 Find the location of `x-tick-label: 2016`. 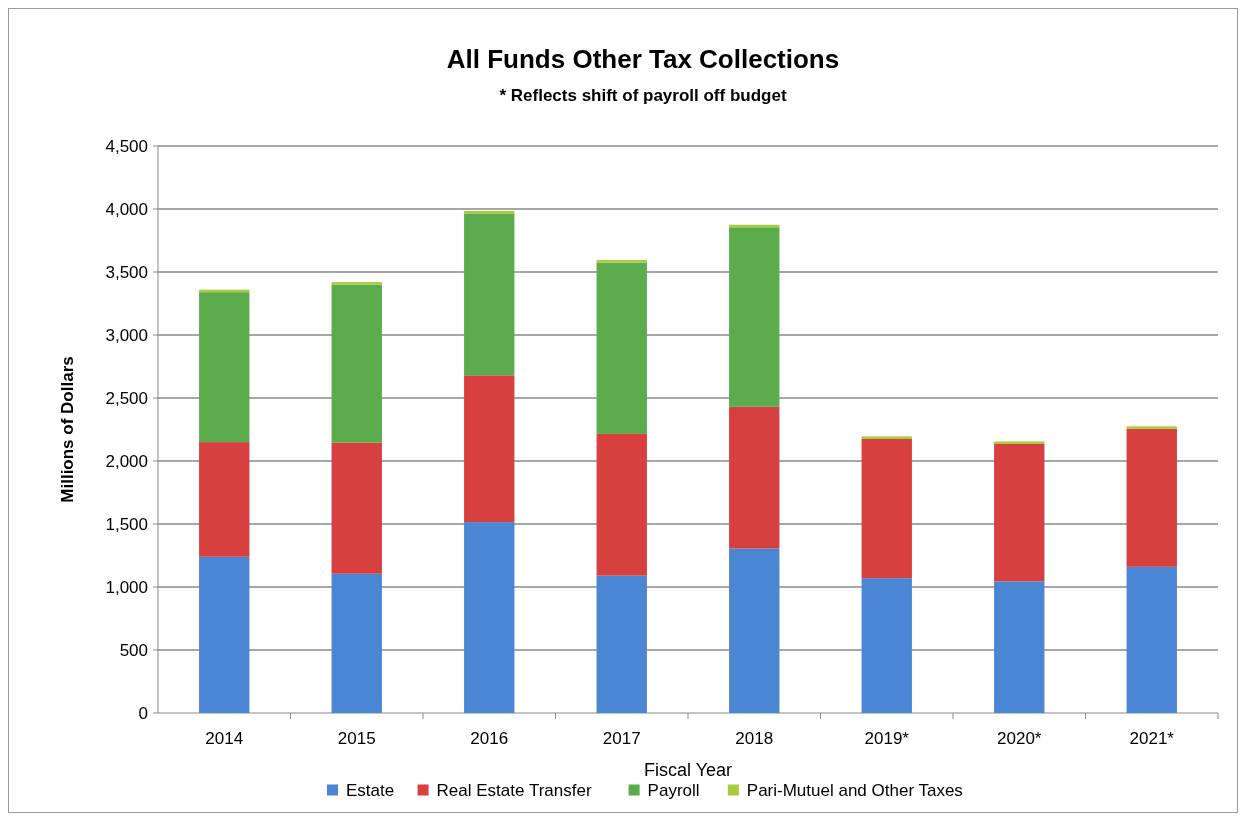

x-tick-label: 2016 is located at coordinates (489, 738).